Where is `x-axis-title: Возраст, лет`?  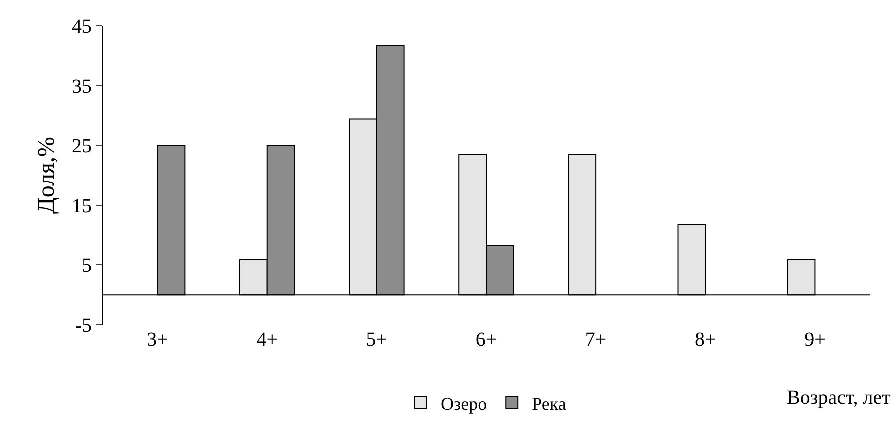 x-axis-title: Возраст, лет is located at coordinates (839, 398).